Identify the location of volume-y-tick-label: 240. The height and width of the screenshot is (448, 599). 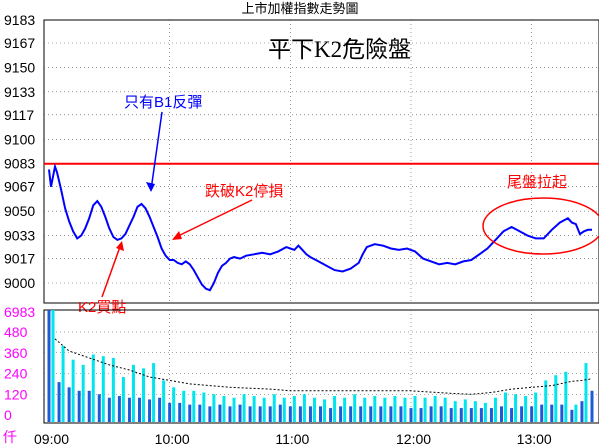
(16, 374).